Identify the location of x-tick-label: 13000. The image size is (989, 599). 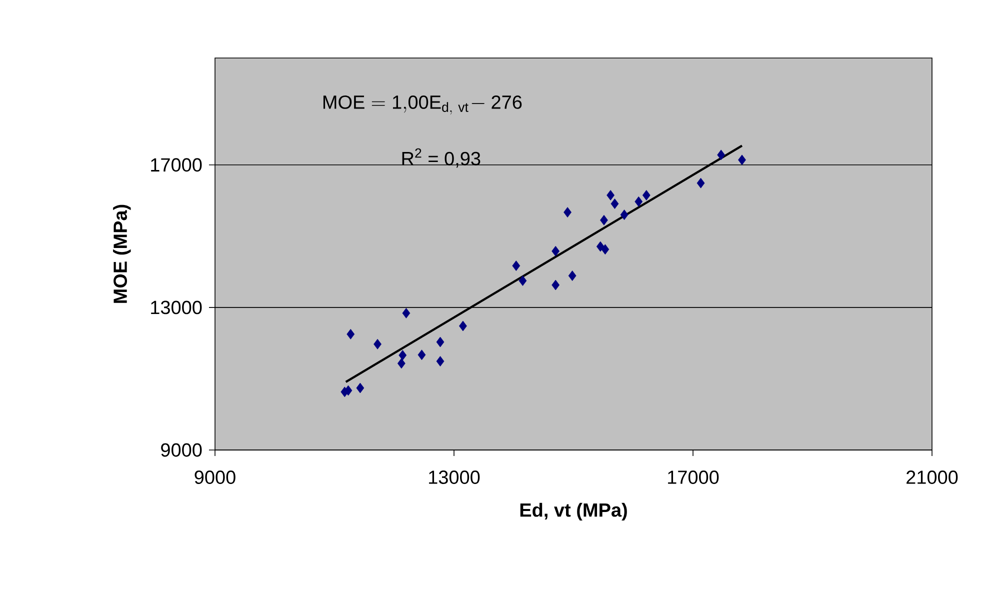
(454, 477).